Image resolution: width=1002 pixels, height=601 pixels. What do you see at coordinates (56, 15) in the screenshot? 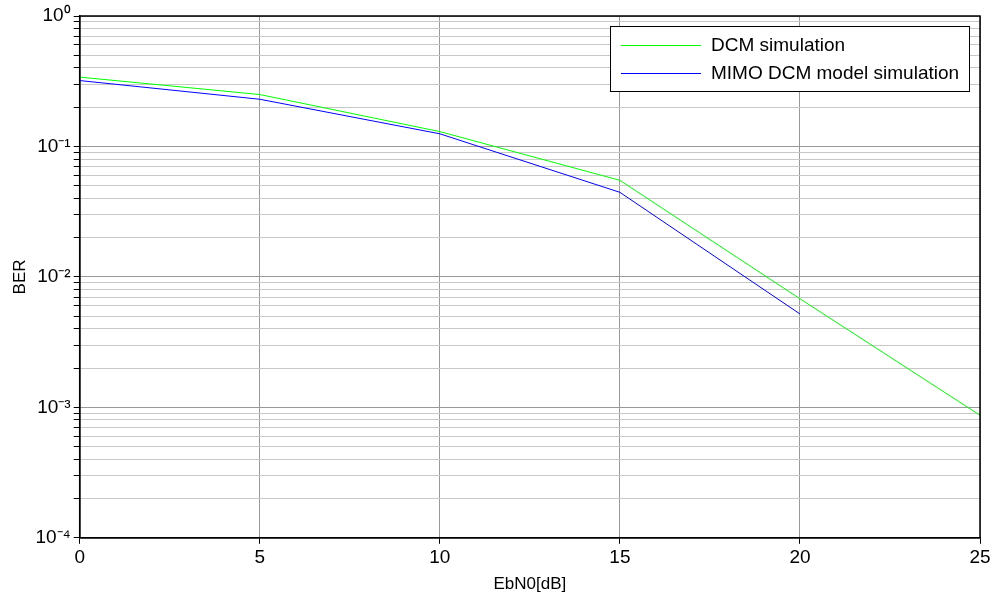
I see `y-tick-label: 10⁰` at bounding box center [56, 15].